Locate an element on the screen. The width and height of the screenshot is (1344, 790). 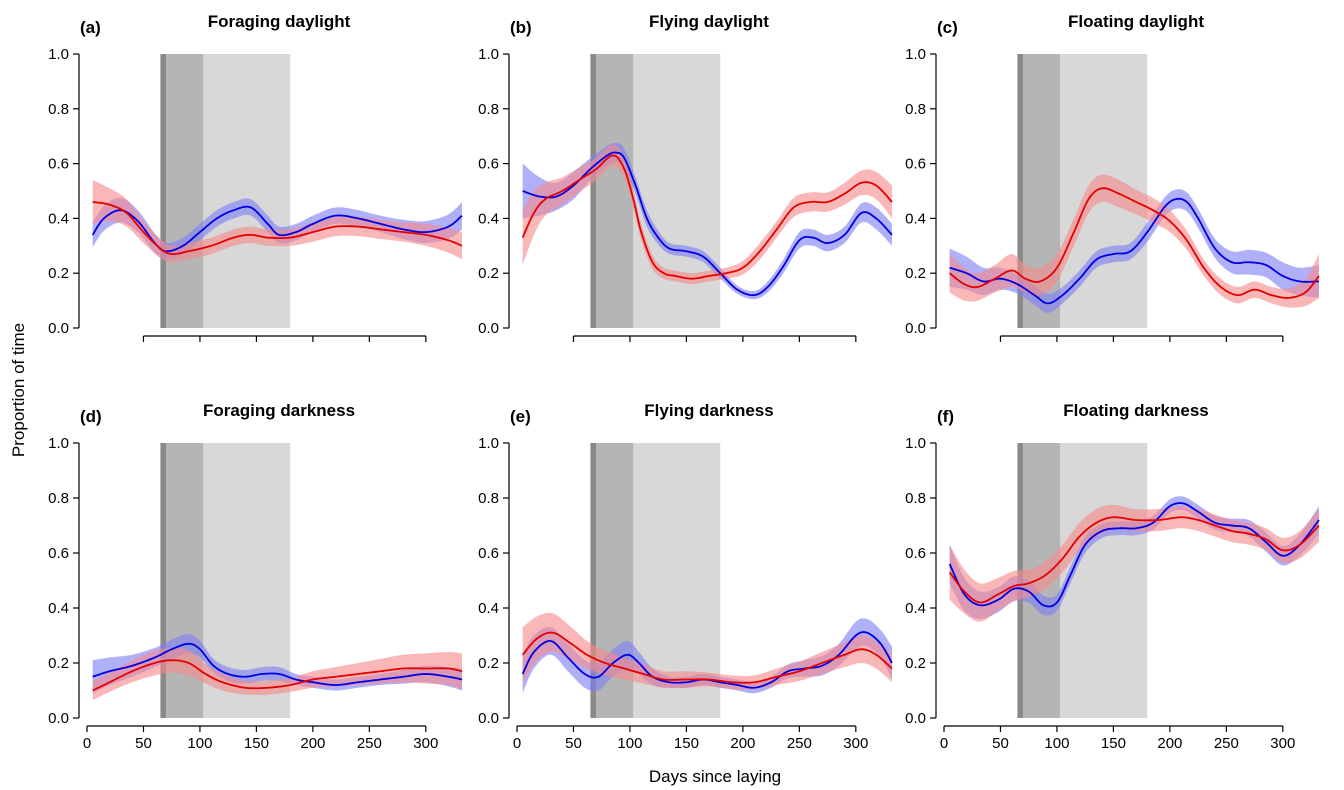
panel-letter: (c) is located at coordinates (947, 27).